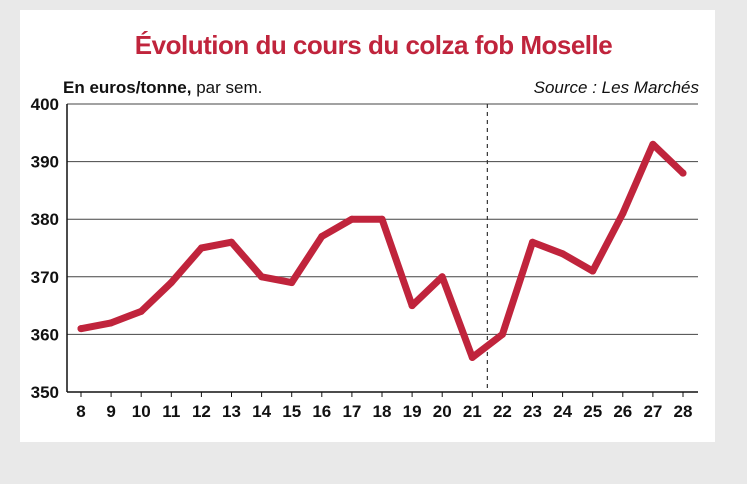 The width and height of the screenshot is (747, 484). Describe the element at coordinates (562, 411) in the screenshot. I see `x-tick-label: 24` at that location.